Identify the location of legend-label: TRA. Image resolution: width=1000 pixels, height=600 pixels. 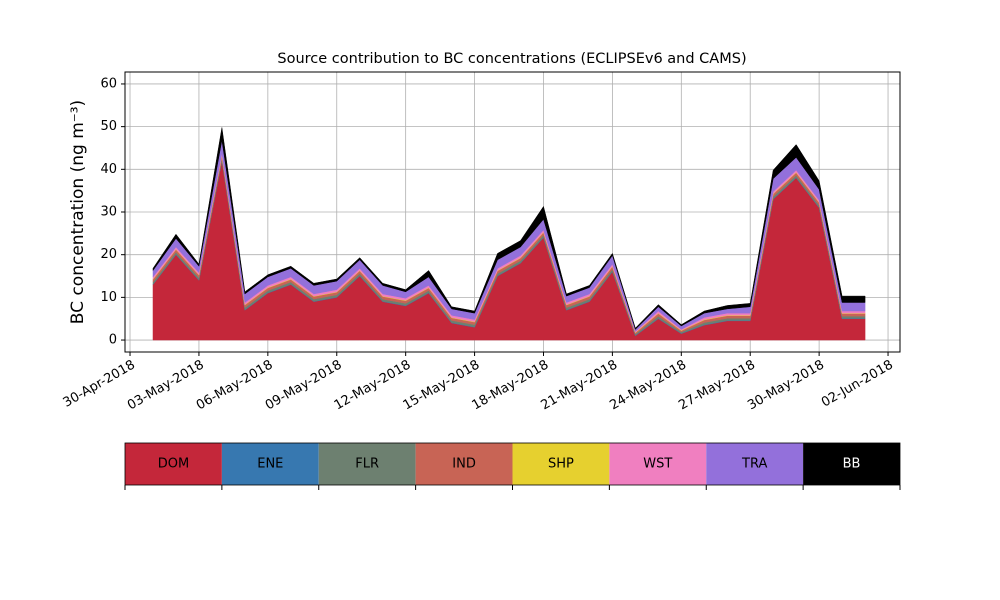
(754, 464).